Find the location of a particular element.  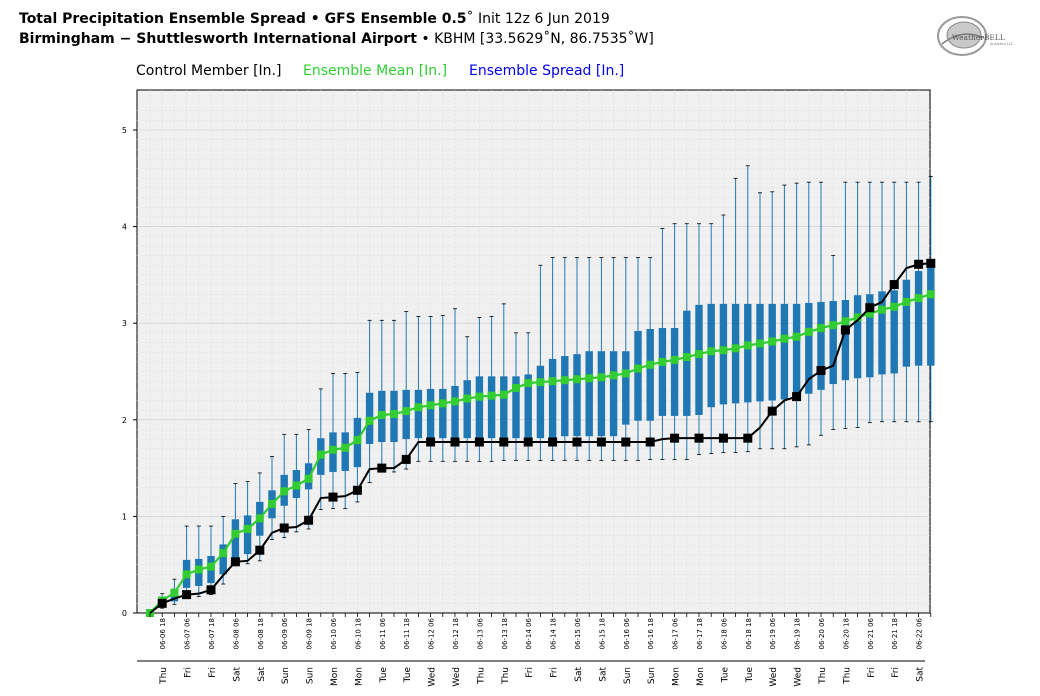

x-tick-label: 06-12 06 is located at coordinates (432, 633).